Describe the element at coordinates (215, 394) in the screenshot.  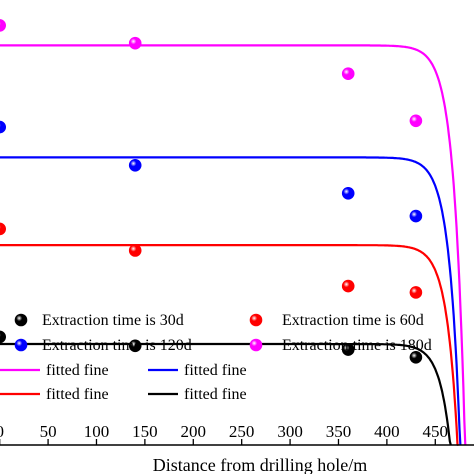
I see `legend-fit-label-1: fitted fine` at that location.